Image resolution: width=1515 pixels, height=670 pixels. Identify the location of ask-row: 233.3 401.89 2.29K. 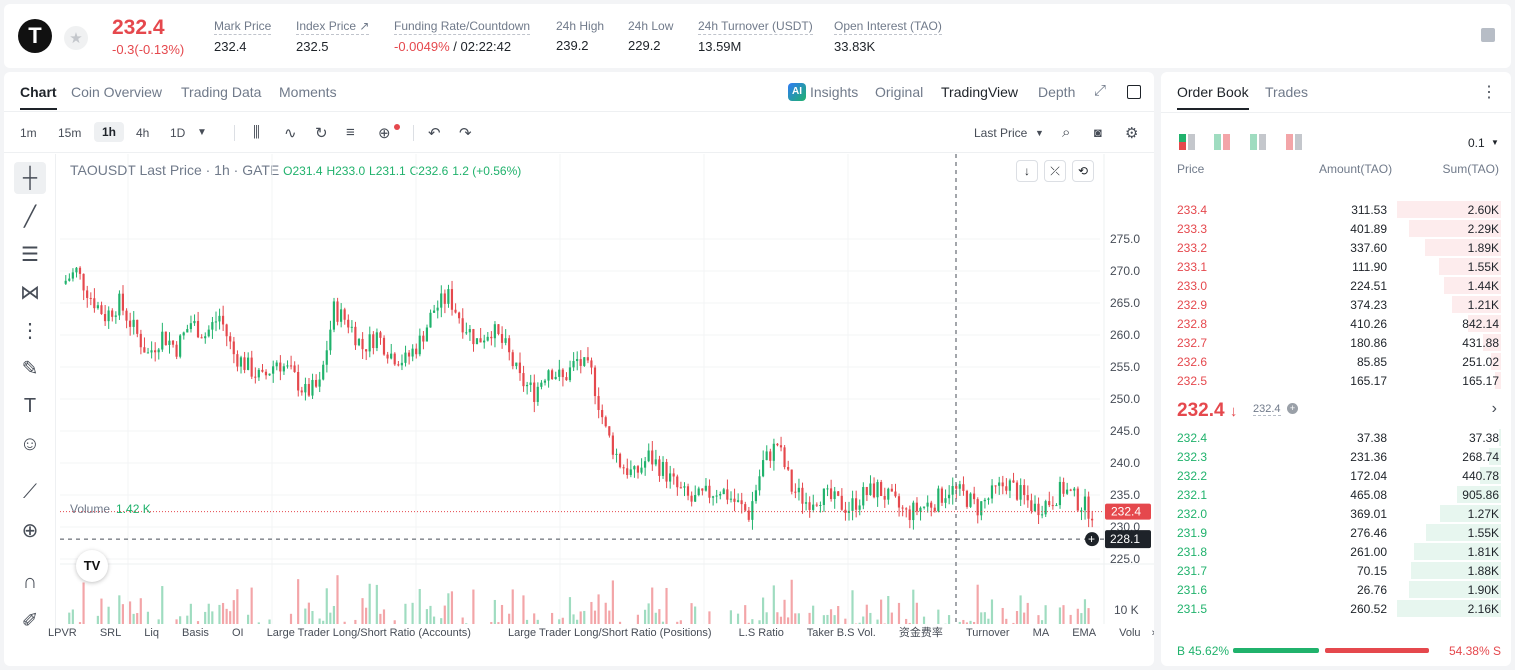
(1336, 228).